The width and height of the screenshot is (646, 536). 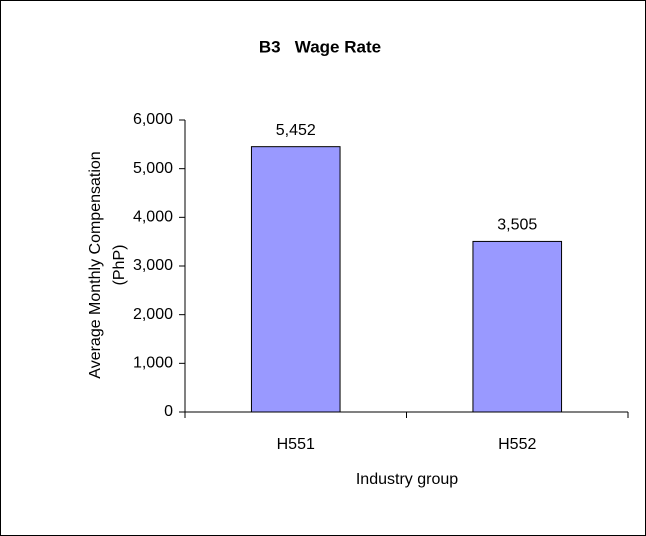 What do you see at coordinates (168, 411) in the screenshot?
I see `y-tick-label: 0` at bounding box center [168, 411].